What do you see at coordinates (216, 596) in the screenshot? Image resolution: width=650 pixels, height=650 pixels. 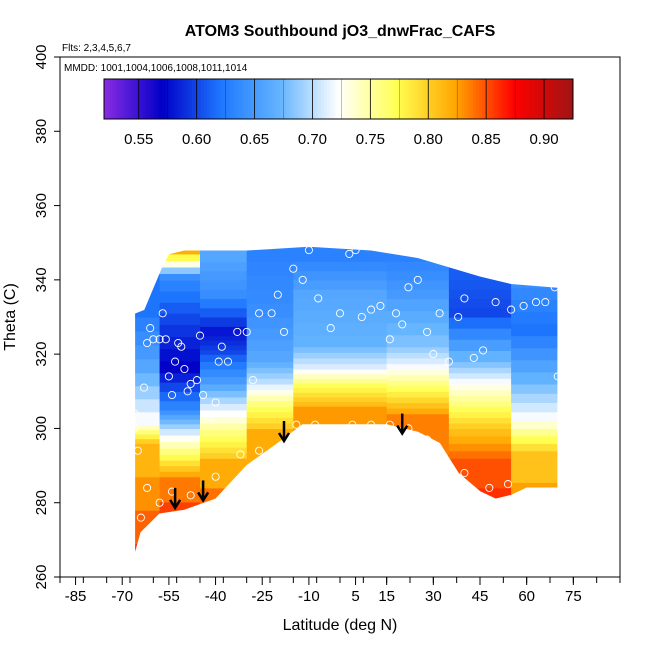 I see `x-tick-label: -40` at bounding box center [216, 596].